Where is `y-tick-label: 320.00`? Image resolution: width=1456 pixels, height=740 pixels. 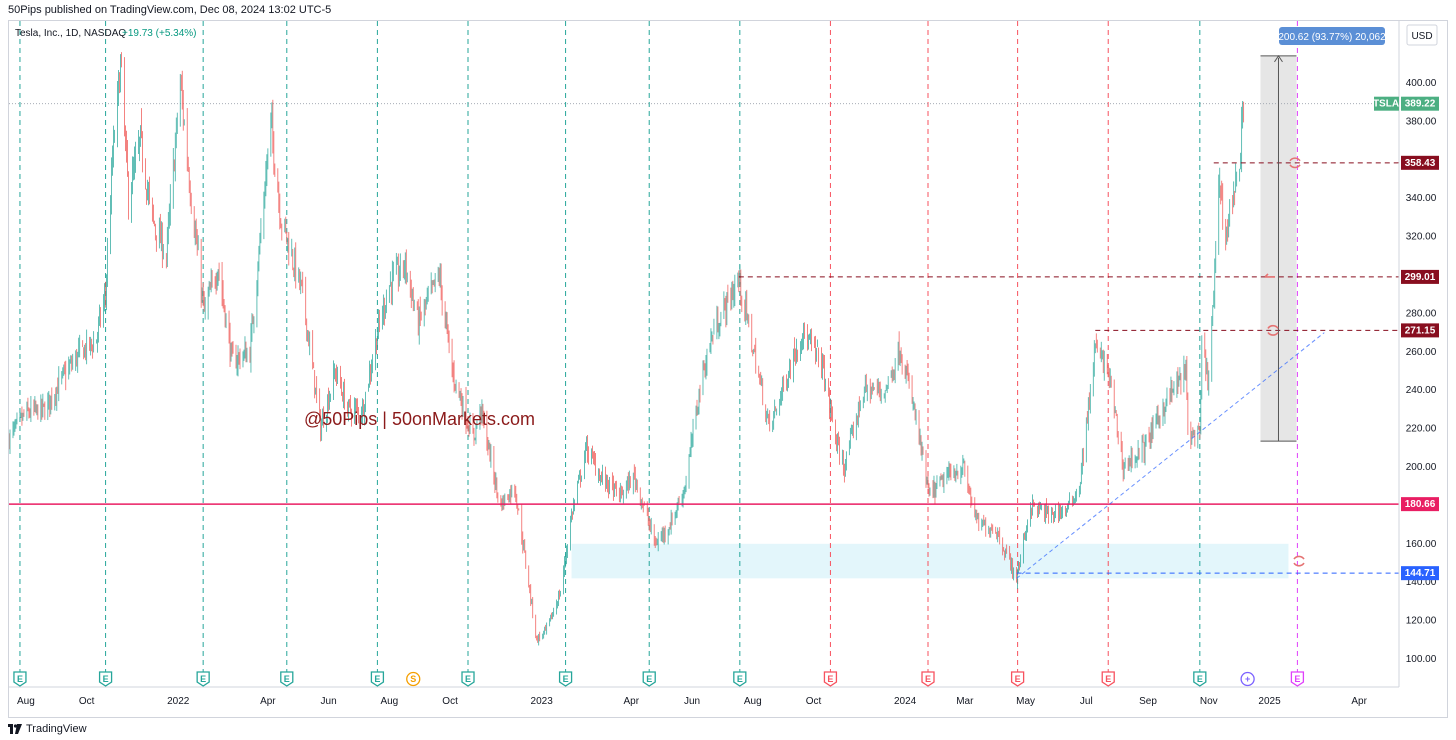
y-tick-label: 320.00 is located at coordinates (1421, 237).